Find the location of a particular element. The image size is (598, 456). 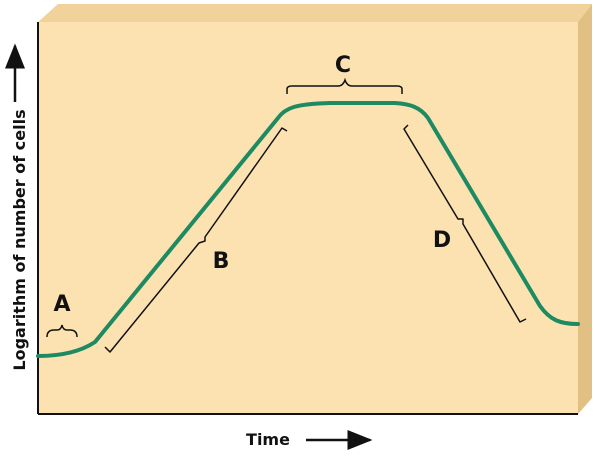

phase-label-b: B is located at coordinates (221, 261).